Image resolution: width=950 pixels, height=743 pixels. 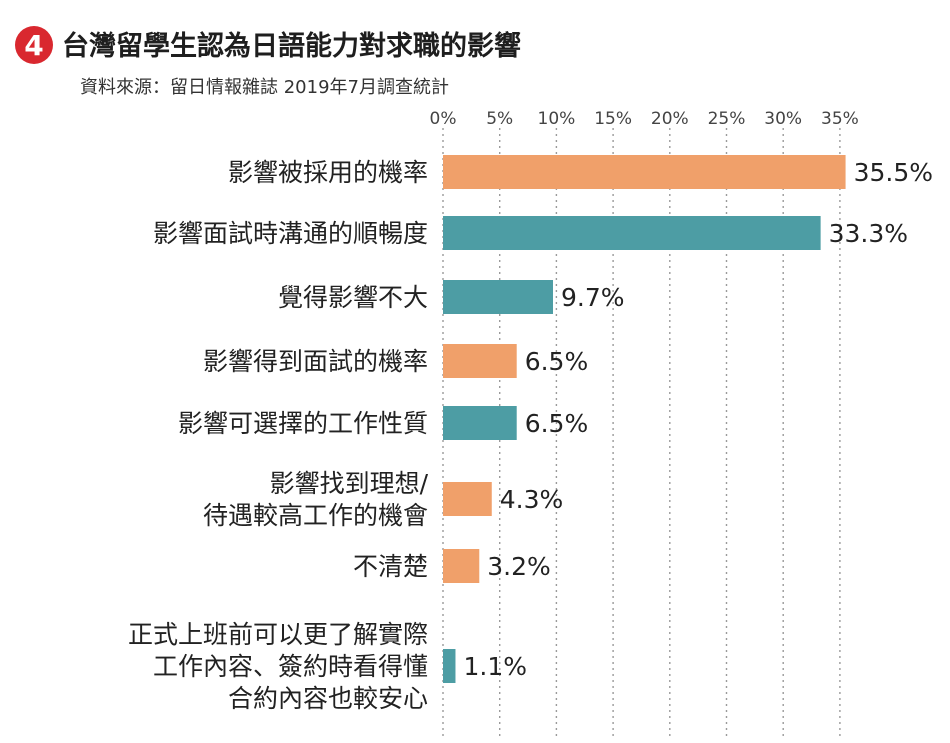 What do you see at coordinates (644, 119) in the screenshot?
I see `x-axis-ticks: 0% 5% 10% 15% 20% 25% 30% 35%` at bounding box center [644, 119].